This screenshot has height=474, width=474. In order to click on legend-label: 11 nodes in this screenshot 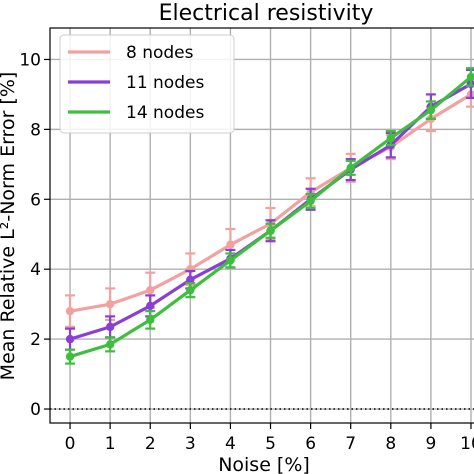, I will do `click(165, 83)`.